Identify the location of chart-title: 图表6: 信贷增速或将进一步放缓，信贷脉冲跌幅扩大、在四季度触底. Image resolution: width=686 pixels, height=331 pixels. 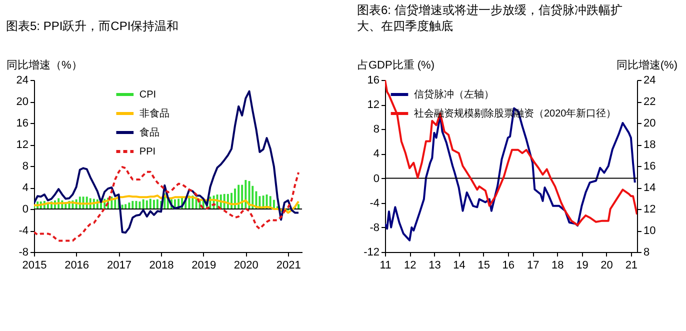
(489, 18).